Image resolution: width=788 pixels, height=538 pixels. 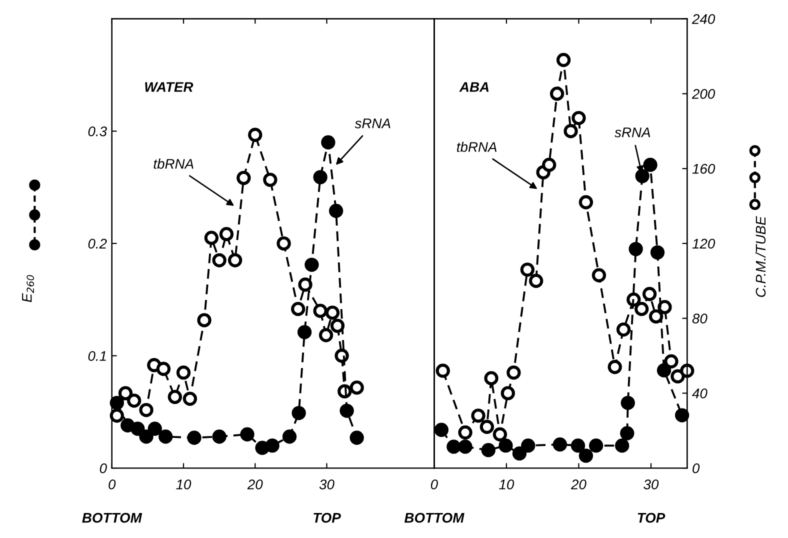 What do you see at coordinates (704, 19) in the screenshot?
I see `y2-tick-label: 240` at bounding box center [704, 19].